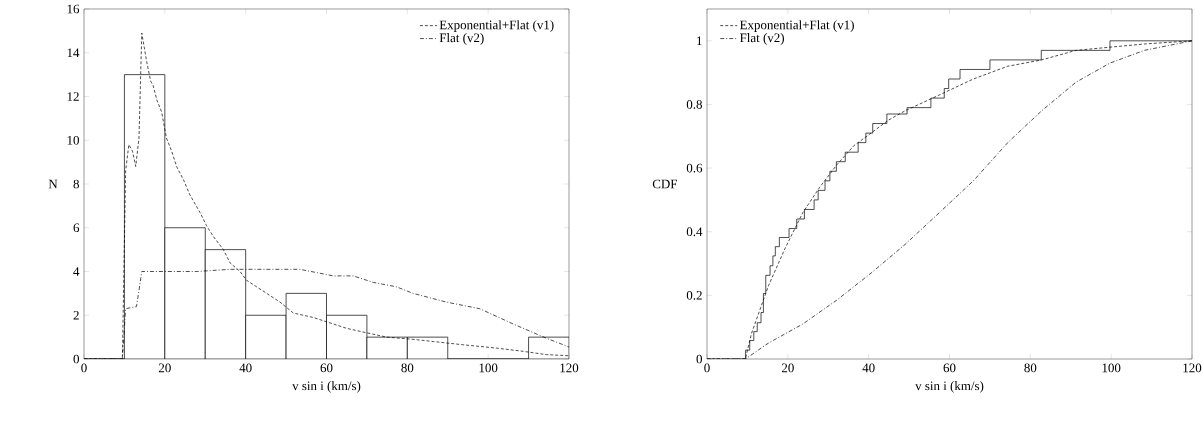 This screenshot has width=1203, height=424. What do you see at coordinates (73, 96) in the screenshot?
I see `y-tick-label: 12` at bounding box center [73, 96].